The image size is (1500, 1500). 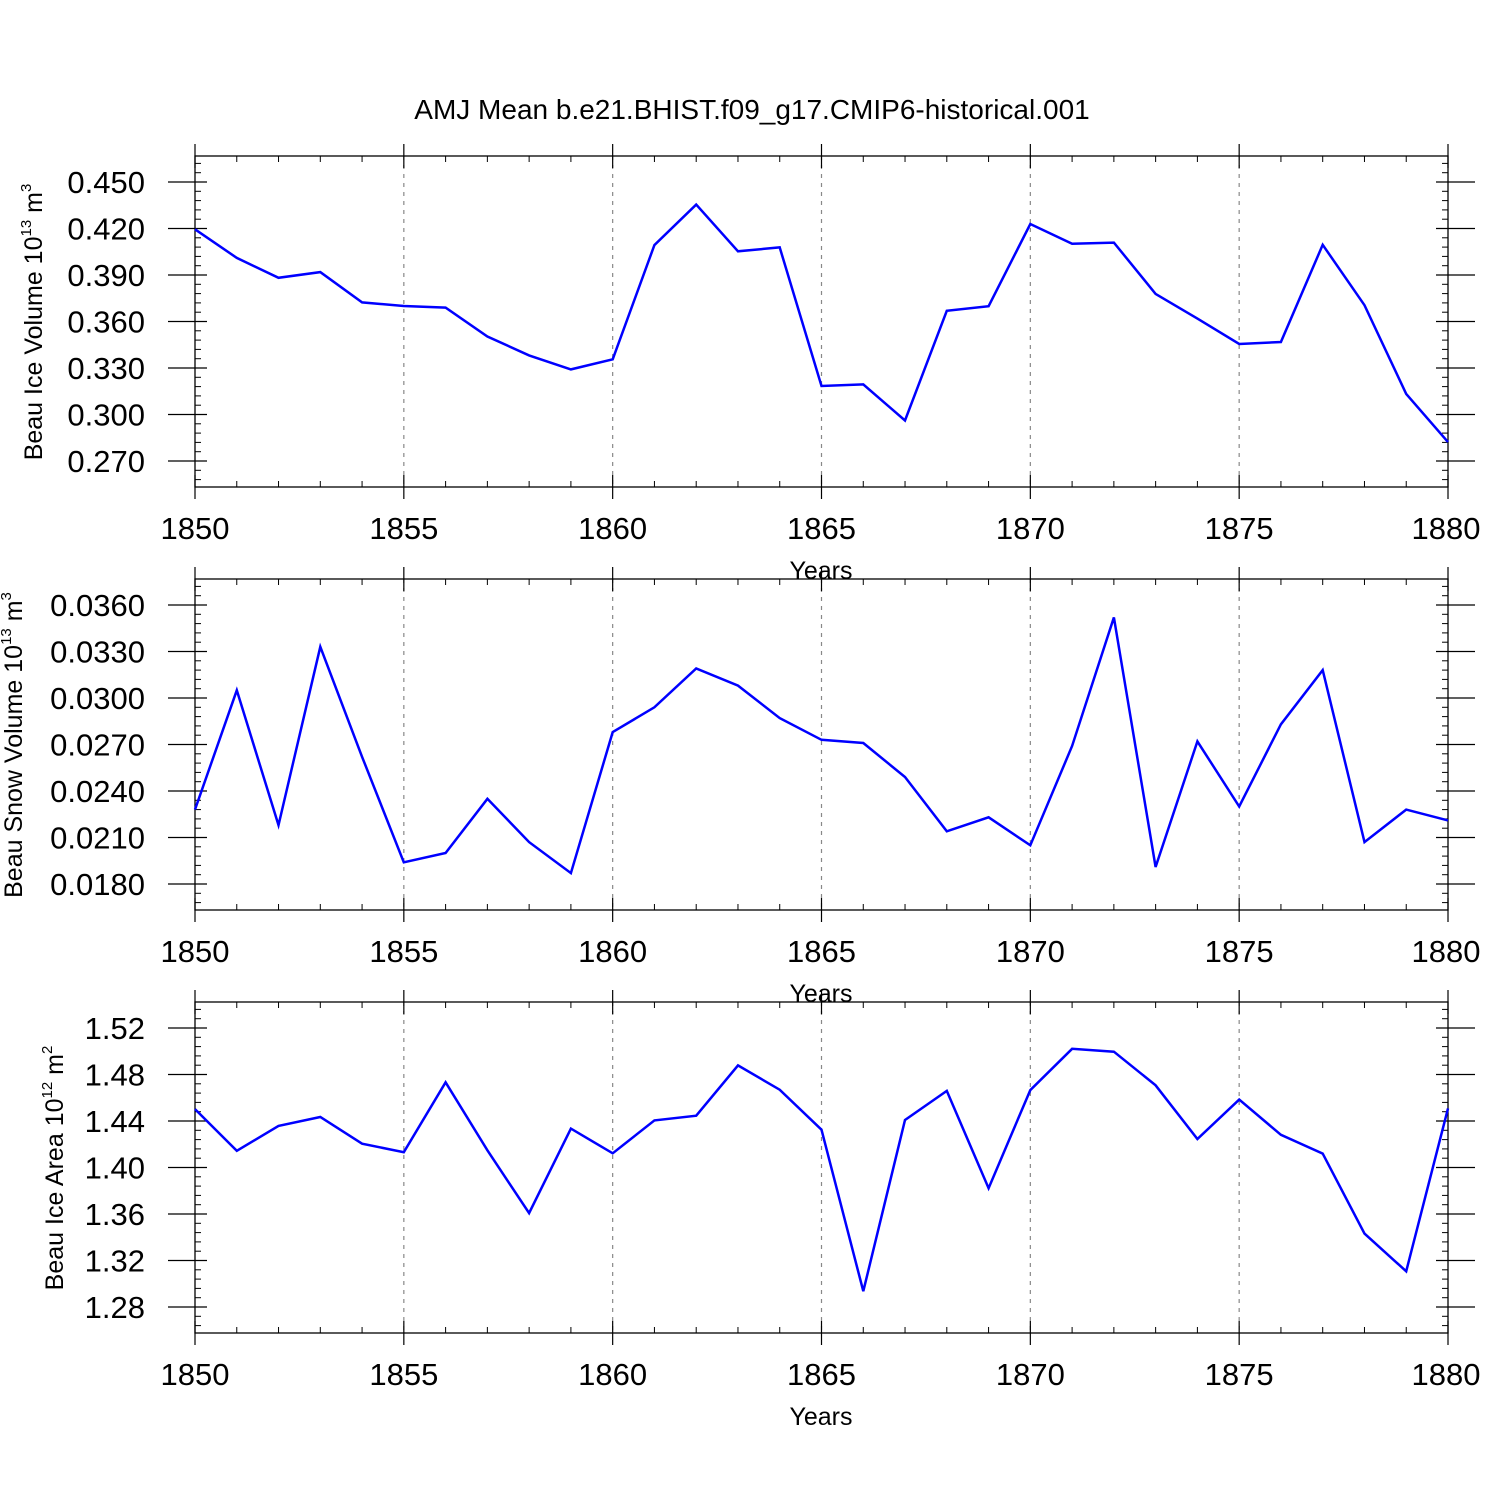 I want to click on y-tick-label: 0.420, so click(x=106, y=229).